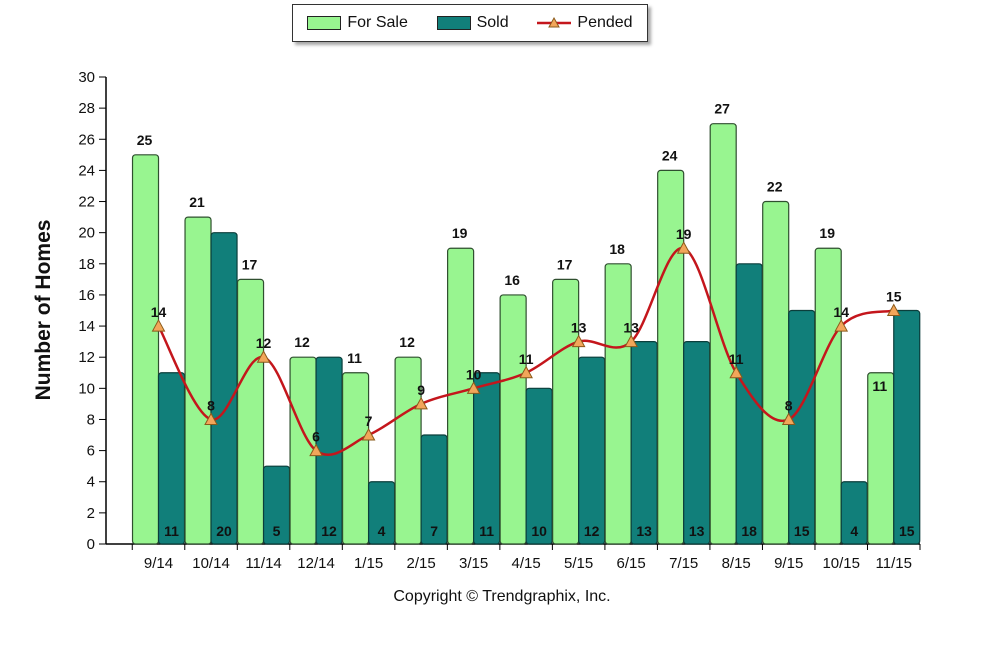 The image size is (1004, 645). Describe the element at coordinates (502, 596) in the screenshot. I see `copyright-text: Copyright © Trendgraphix, Inc.` at that location.